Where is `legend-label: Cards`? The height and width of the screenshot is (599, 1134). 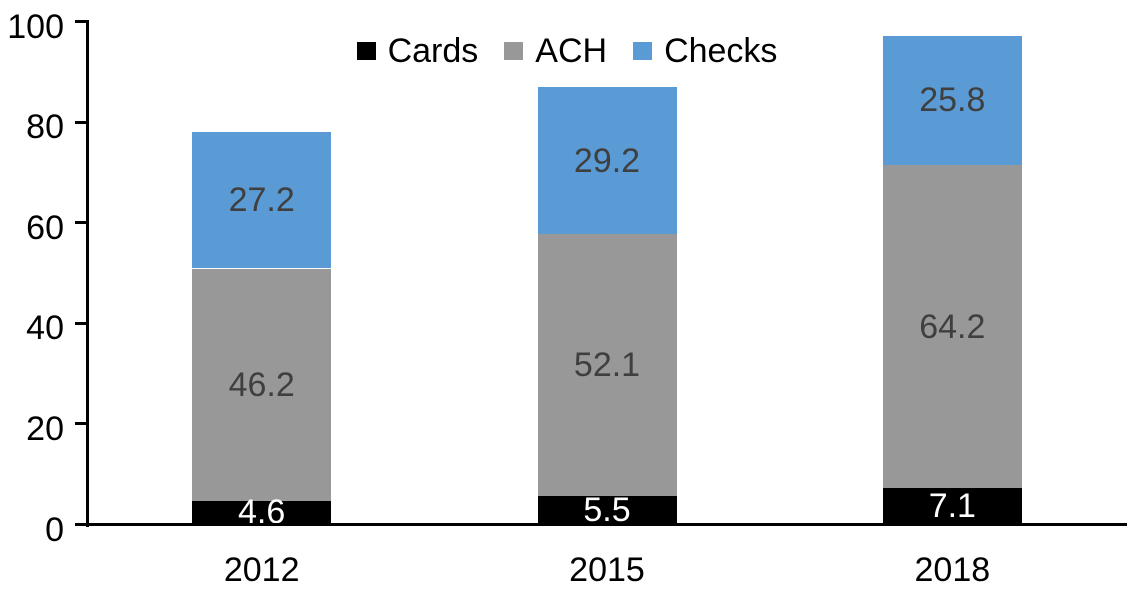 legend-label: Cards is located at coordinates (433, 51).